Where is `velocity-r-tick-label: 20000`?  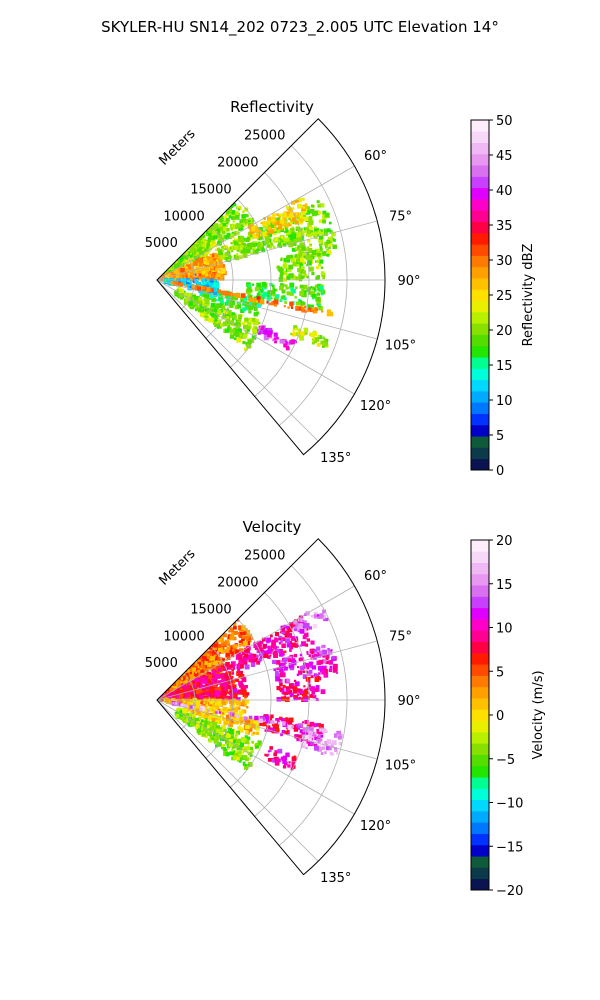 velocity-r-tick-label: 20000 is located at coordinates (237, 583).